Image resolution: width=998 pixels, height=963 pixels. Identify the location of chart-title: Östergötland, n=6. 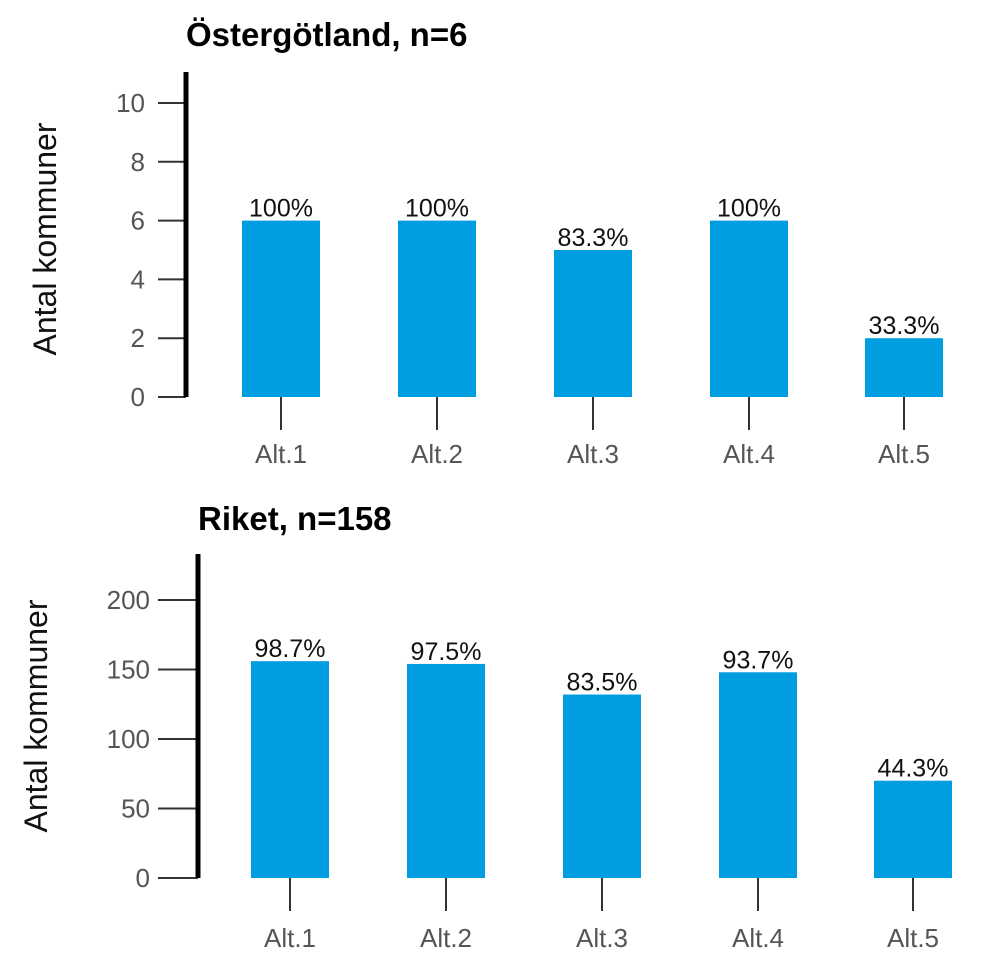
(327, 34).